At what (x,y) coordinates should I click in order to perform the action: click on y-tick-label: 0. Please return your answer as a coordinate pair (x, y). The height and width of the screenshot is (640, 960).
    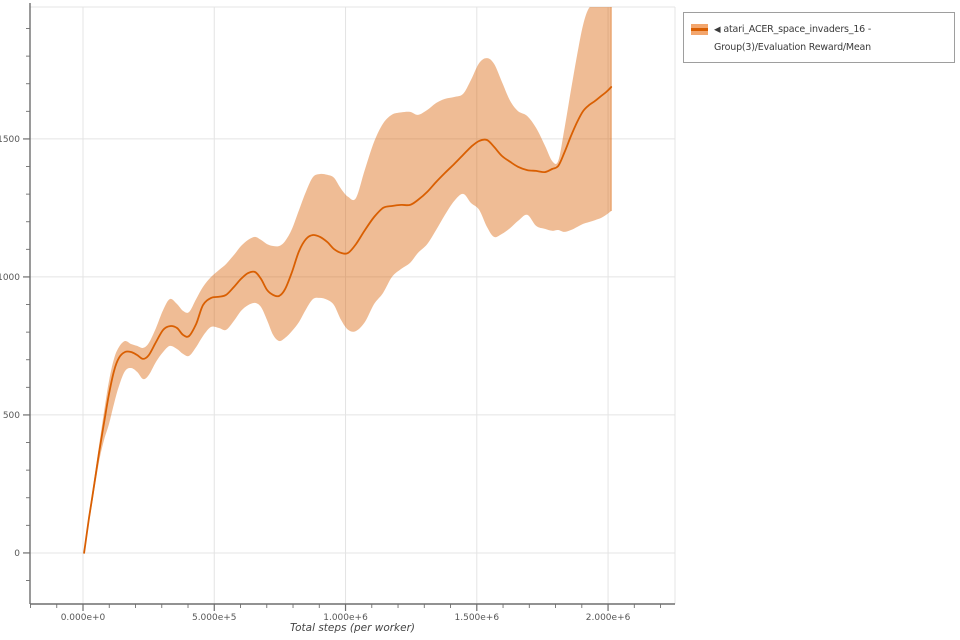
    Looking at the image, I should click on (17, 554).